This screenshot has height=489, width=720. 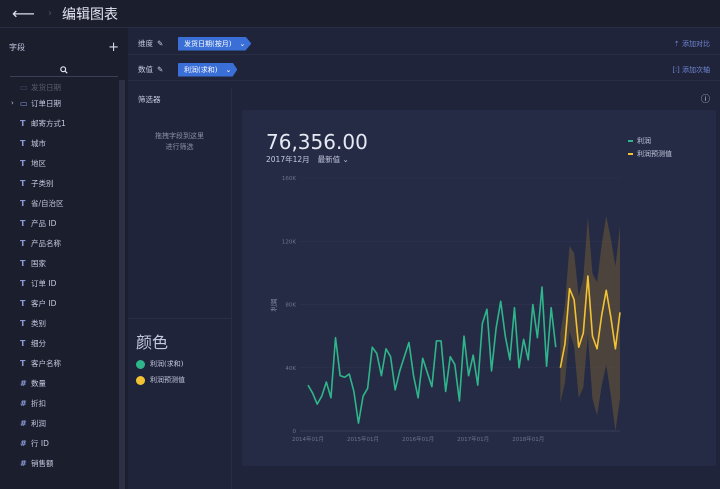 What do you see at coordinates (208, 69) in the screenshot?
I see `measure-pill: 利润(求和) ⌄` at bounding box center [208, 69].